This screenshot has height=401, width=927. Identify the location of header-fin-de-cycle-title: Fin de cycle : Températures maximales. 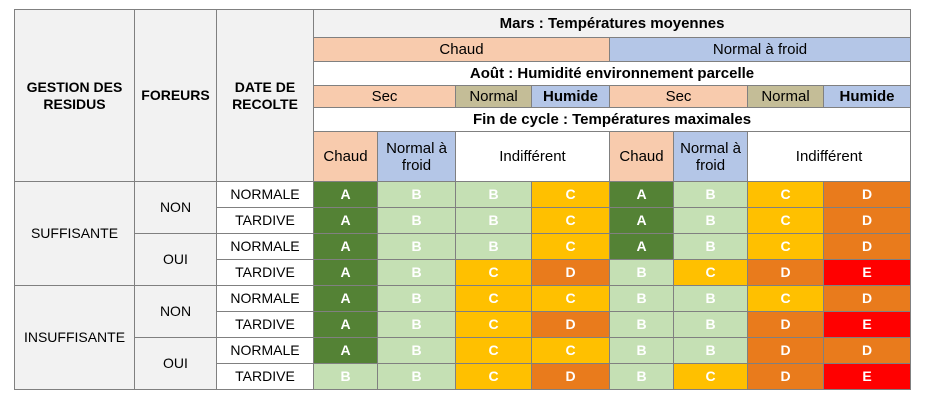
(612, 119).